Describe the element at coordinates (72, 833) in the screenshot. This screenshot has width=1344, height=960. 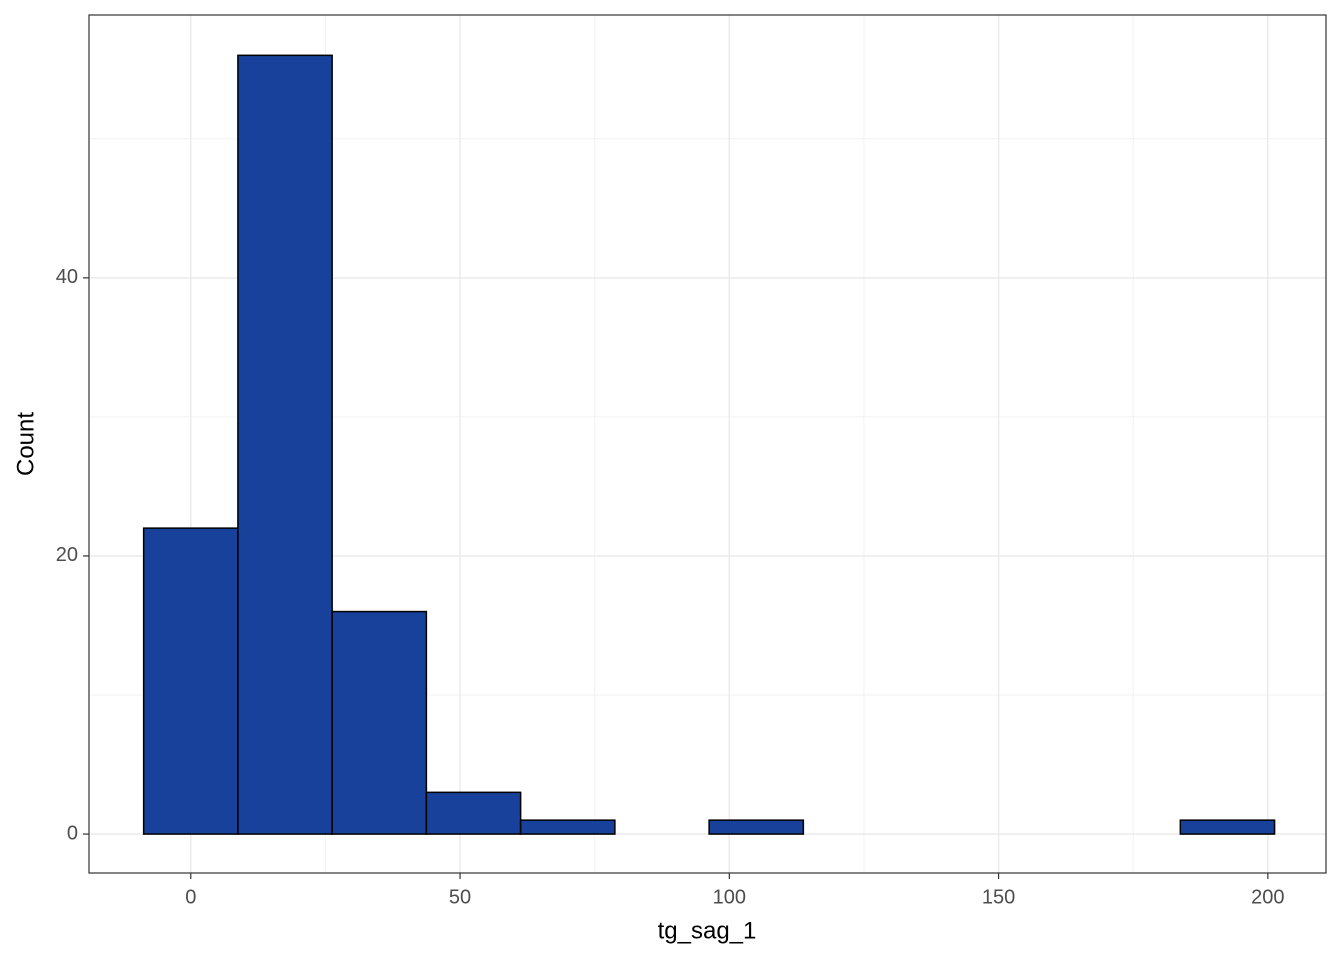
I see `y-tick-label: 0` at that location.